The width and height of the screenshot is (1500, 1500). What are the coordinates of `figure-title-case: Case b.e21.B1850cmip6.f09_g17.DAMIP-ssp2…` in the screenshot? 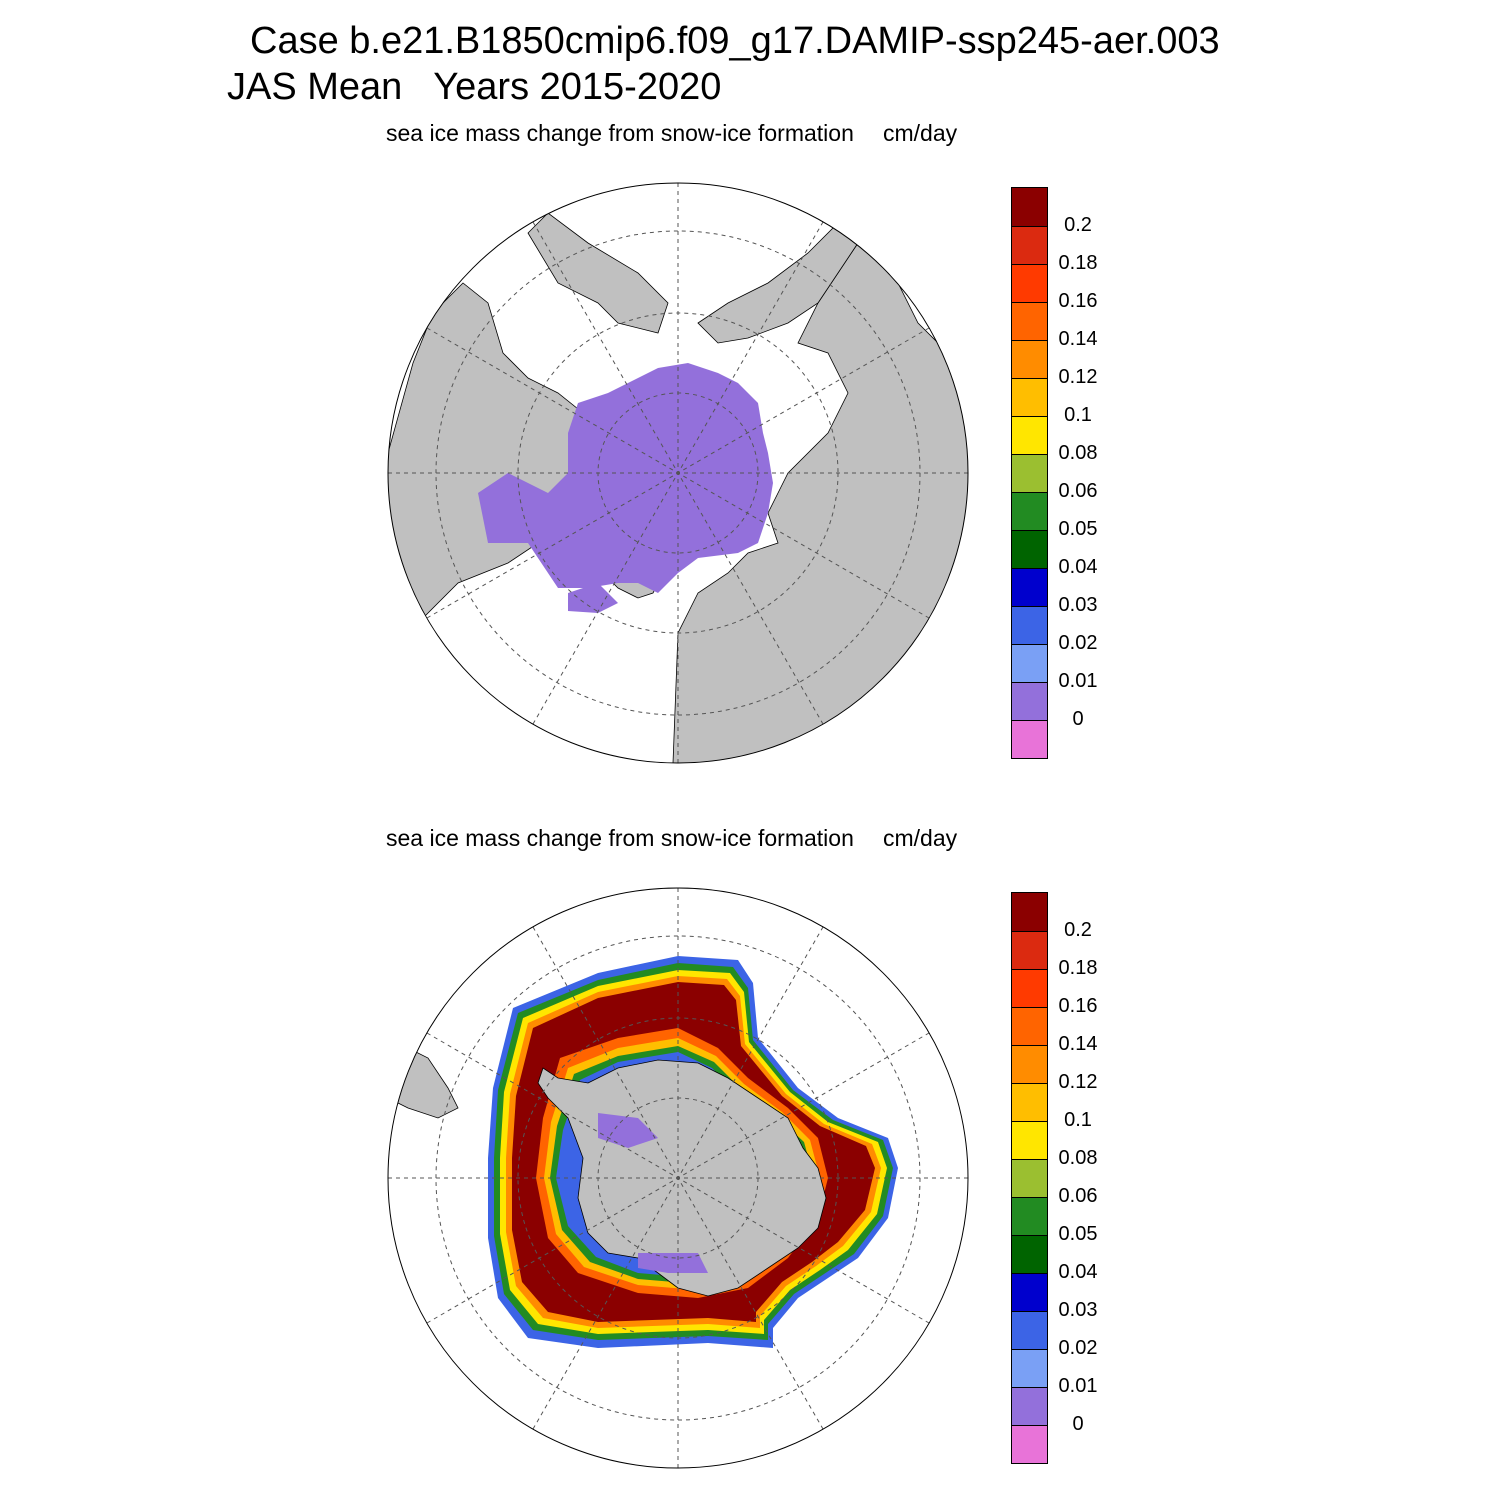 It's located at (735, 41).